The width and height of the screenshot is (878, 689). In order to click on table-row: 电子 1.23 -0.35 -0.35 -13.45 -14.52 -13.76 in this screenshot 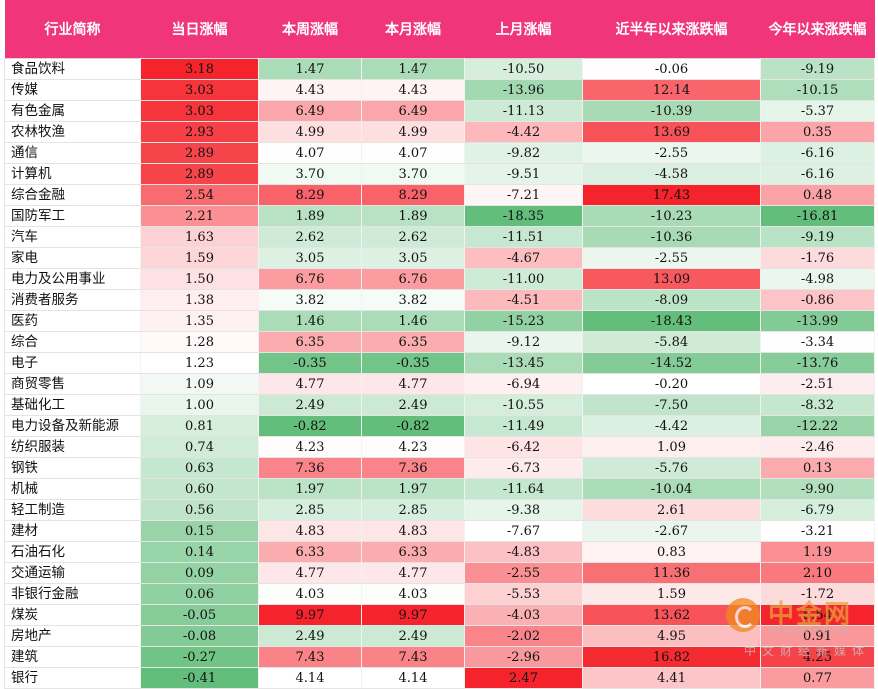, I will do `click(439, 363)`.